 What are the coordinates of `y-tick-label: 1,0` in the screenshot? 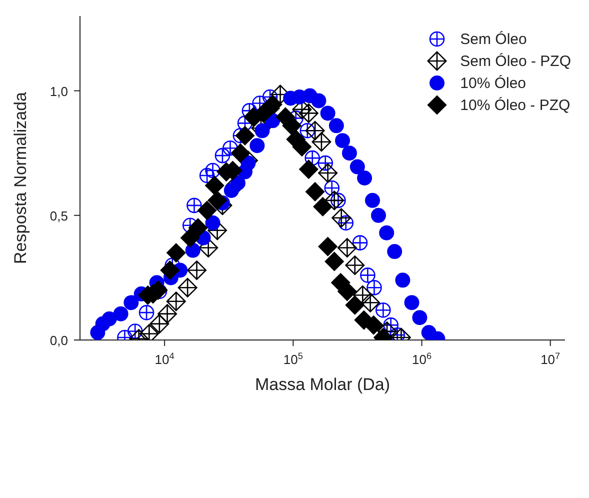 It's located at (59, 91).